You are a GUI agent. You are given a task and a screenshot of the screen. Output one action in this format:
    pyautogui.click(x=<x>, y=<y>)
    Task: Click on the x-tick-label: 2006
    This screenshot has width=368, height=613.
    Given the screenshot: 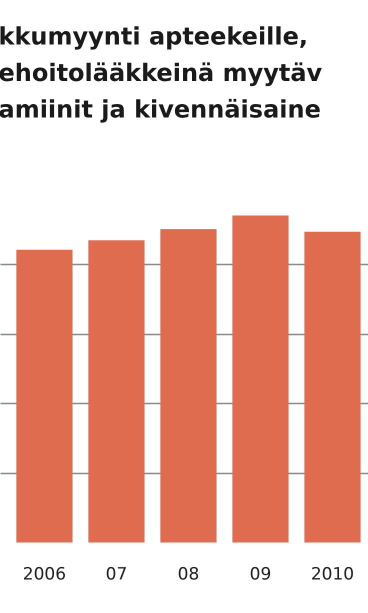 What is the action you would take?
    pyautogui.click(x=44, y=574)
    